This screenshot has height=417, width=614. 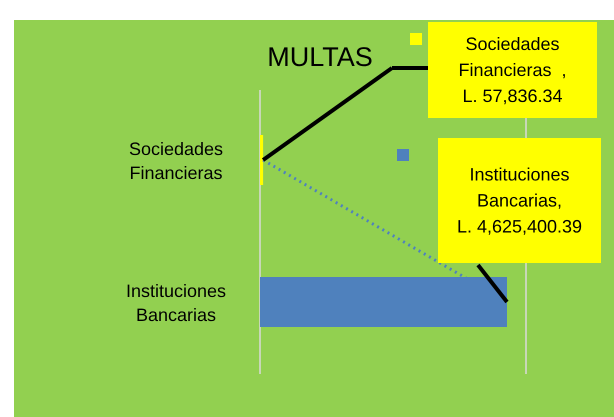 What do you see at coordinates (176, 303) in the screenshot?
I see `y-tick-label: Instituciones Bancarias` at bounding box center [176, 303].